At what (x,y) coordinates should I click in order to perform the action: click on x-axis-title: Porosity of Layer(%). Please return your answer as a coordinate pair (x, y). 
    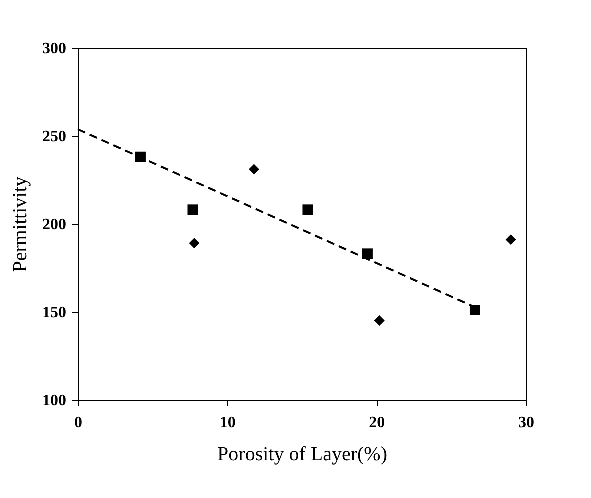
    Looking at the image, I should click on (303, 455).